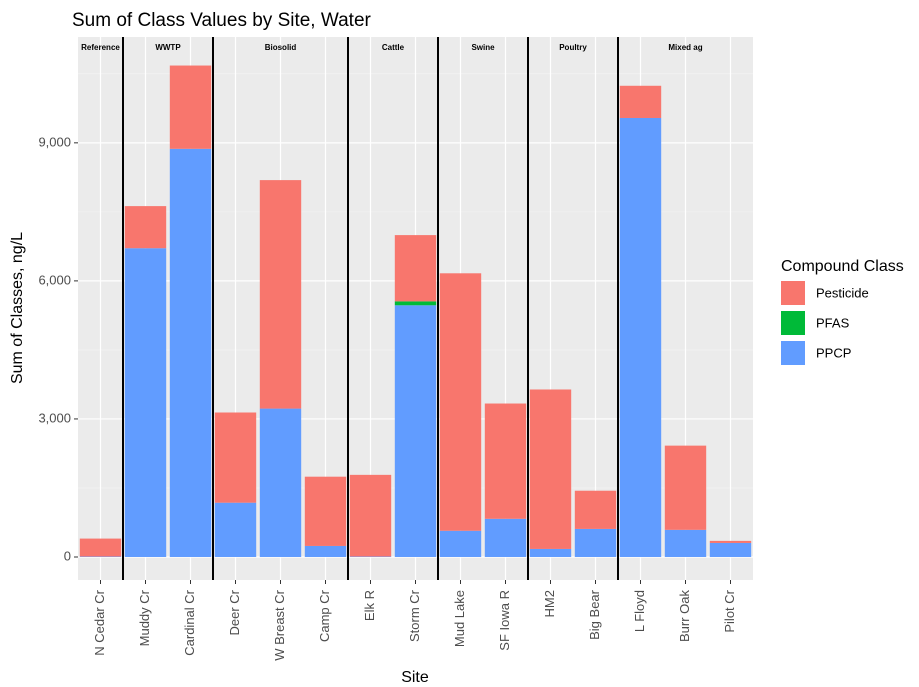  Describe the element at coordinates (504, 620) in the screenshot. I see `x-tick-label: SF Iowa R` at that location.